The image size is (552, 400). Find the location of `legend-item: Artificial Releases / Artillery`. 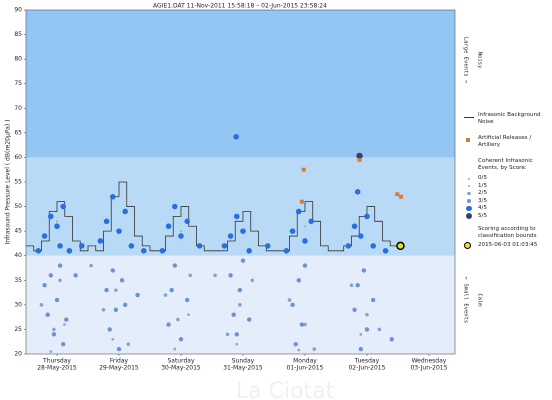

legend-item: Artificial Releases / Artillery is located at coordinates (507, 142).